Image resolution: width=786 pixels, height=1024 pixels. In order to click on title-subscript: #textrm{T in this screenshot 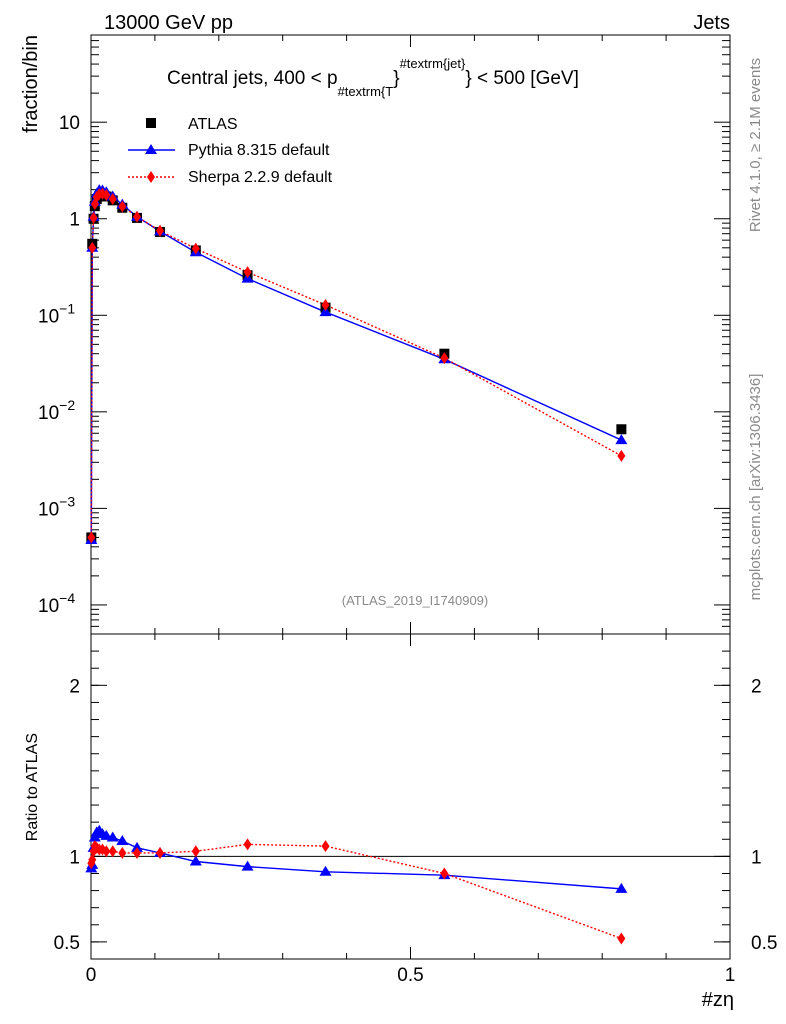, I will do `click(366, 91)`.